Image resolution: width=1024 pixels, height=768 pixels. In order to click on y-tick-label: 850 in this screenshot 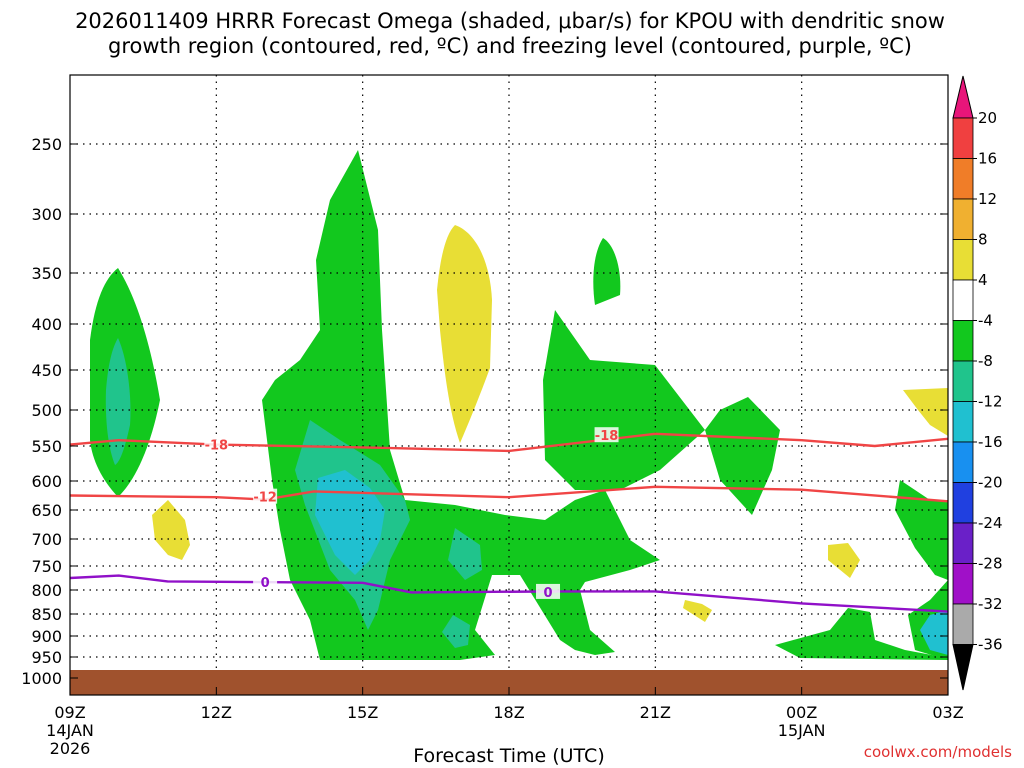, I will do `click(46, 614)`.